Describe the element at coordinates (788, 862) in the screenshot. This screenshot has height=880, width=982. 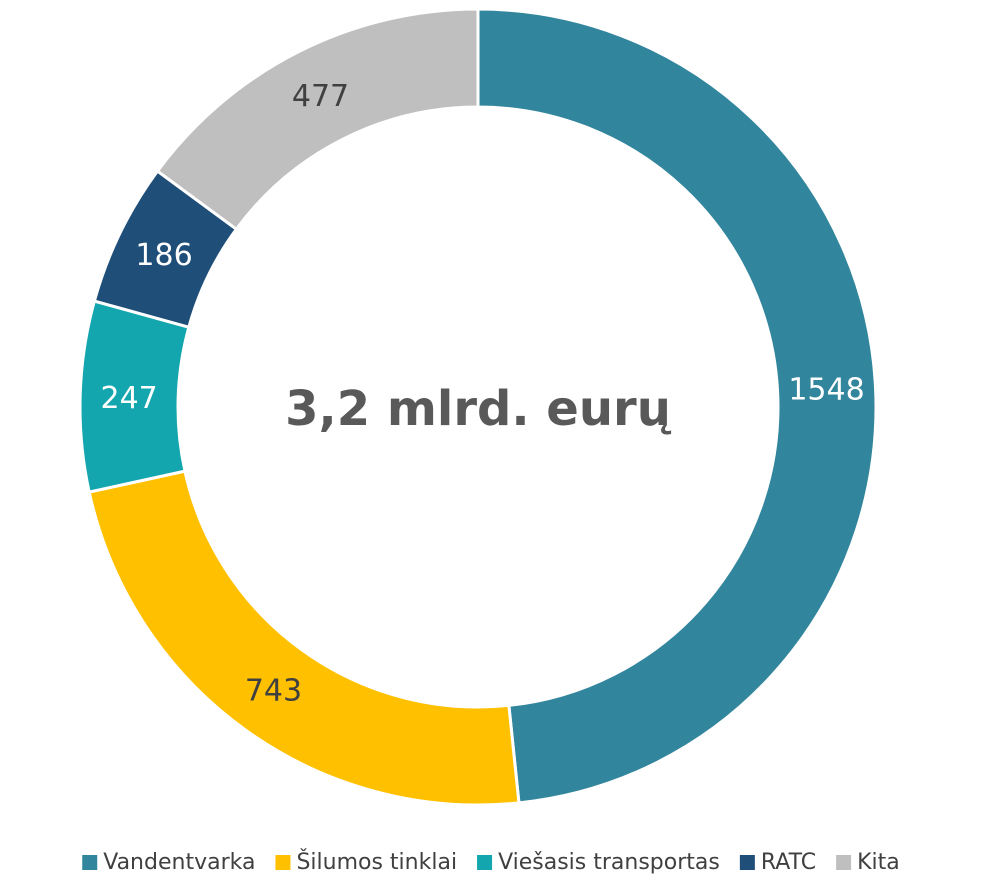
I see `legend-label: RATC` at that location.